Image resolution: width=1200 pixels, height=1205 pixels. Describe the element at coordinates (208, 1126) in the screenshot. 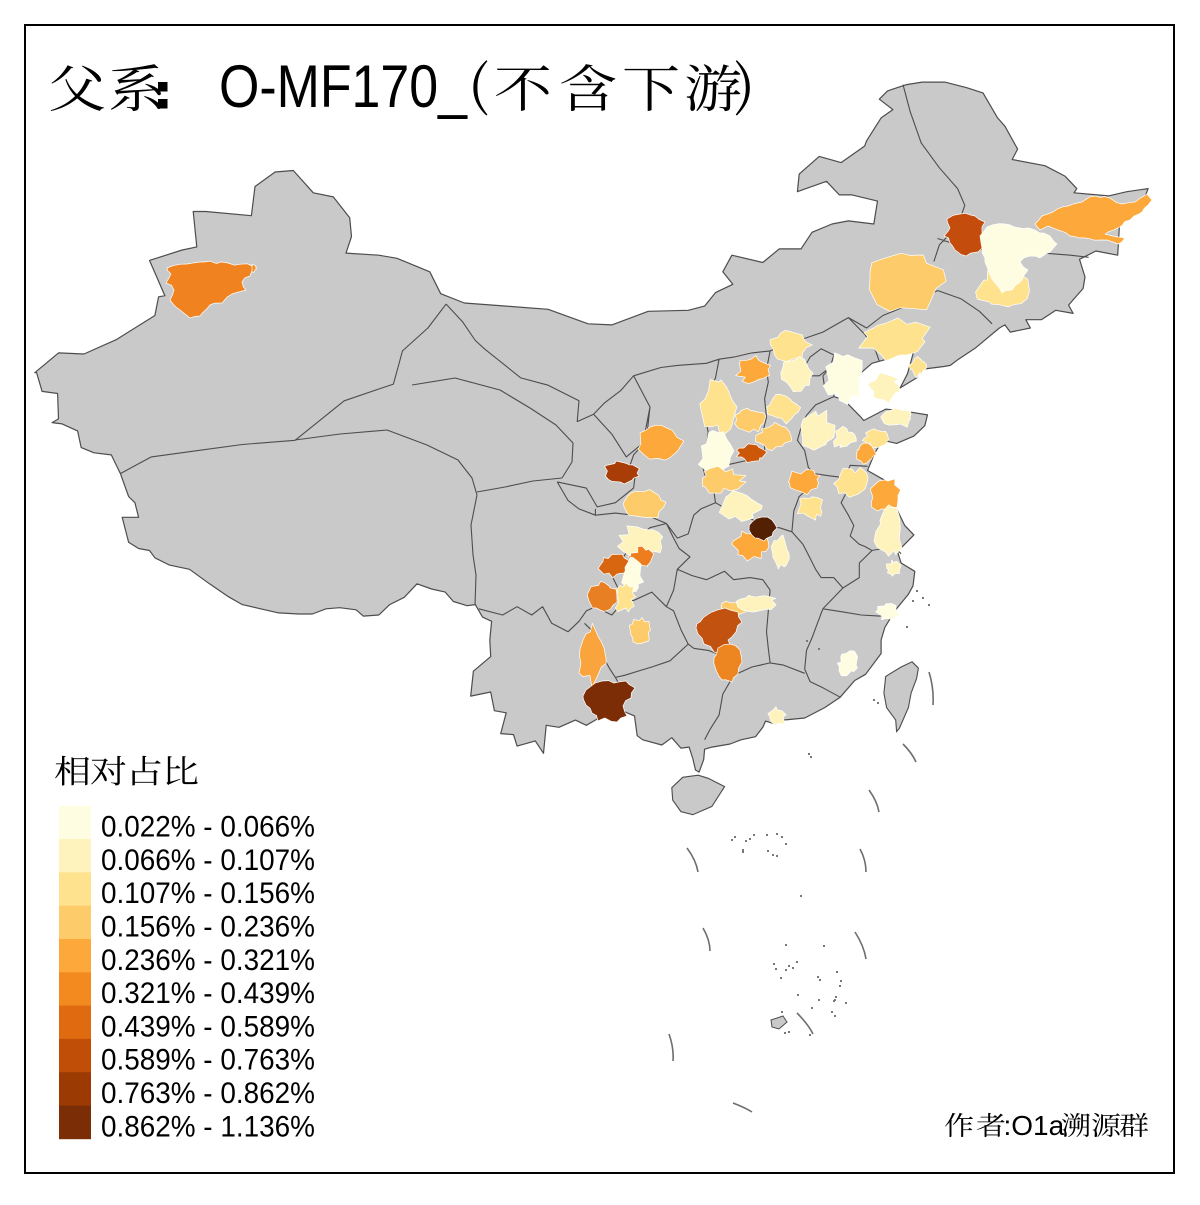

I see `svg-text: 0.862% - 1.136%` at that location.